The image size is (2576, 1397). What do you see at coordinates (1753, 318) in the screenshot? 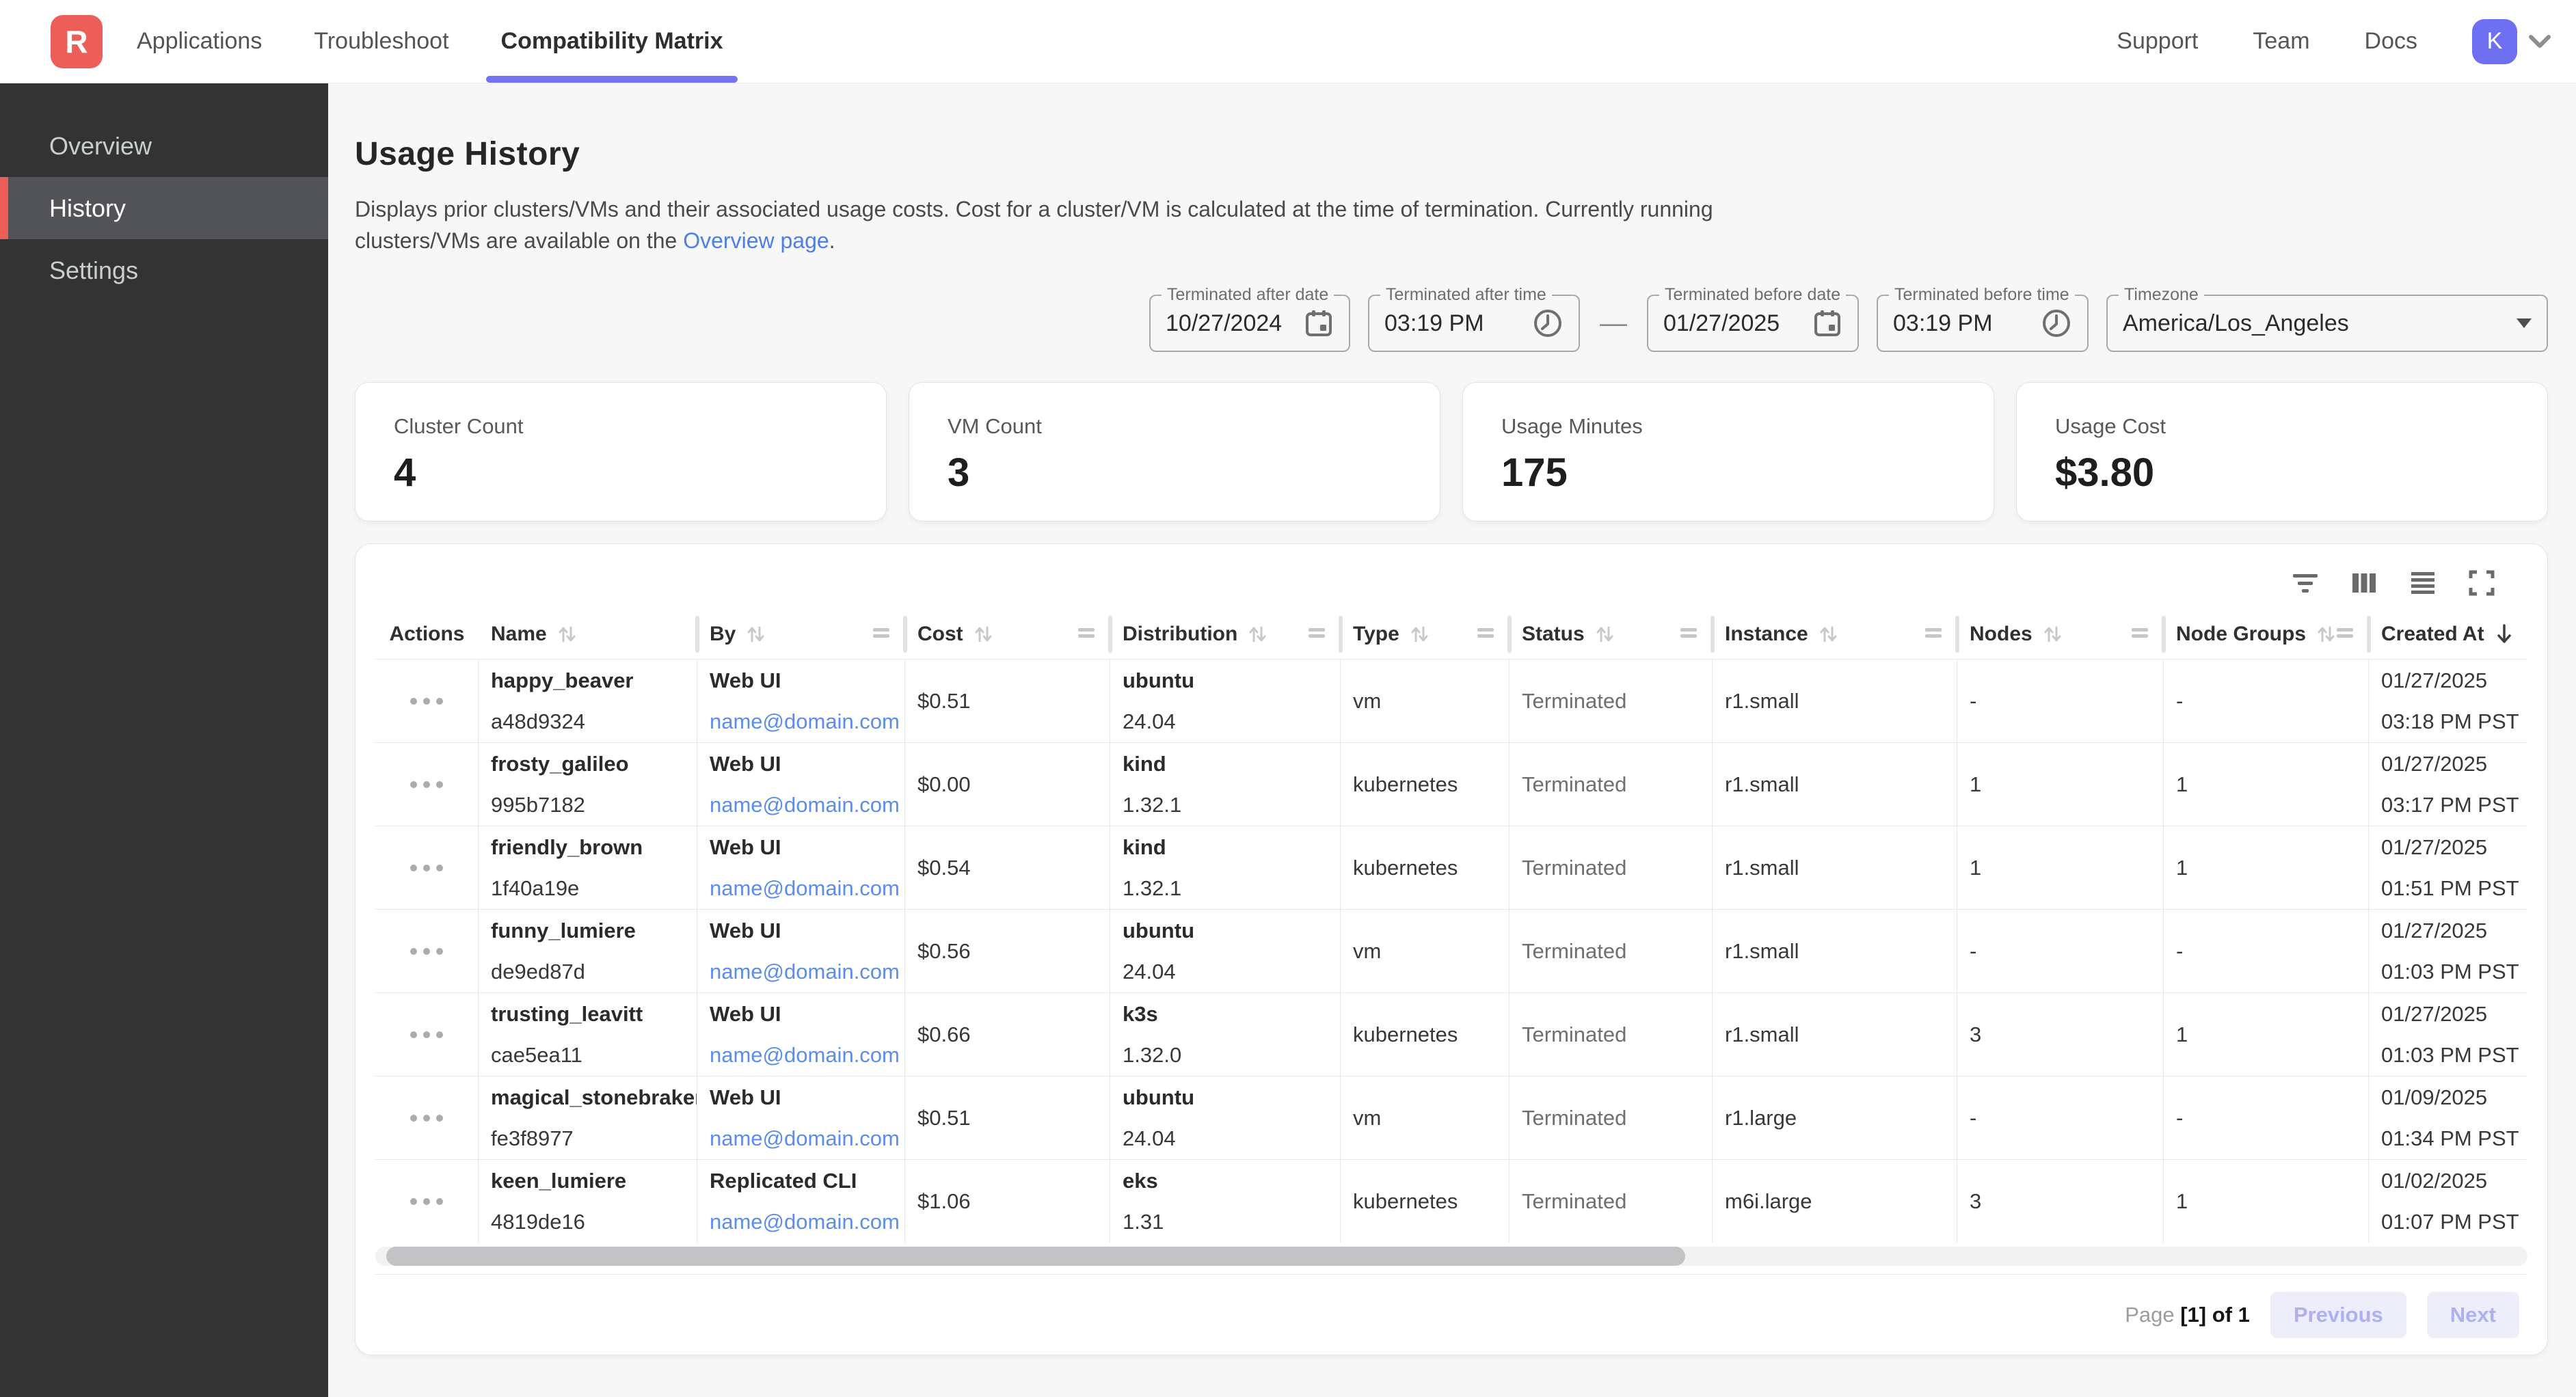
I see `terminated-before-date-field: Terminated before date 01/27/2025` at bounding box center [1753, 318].